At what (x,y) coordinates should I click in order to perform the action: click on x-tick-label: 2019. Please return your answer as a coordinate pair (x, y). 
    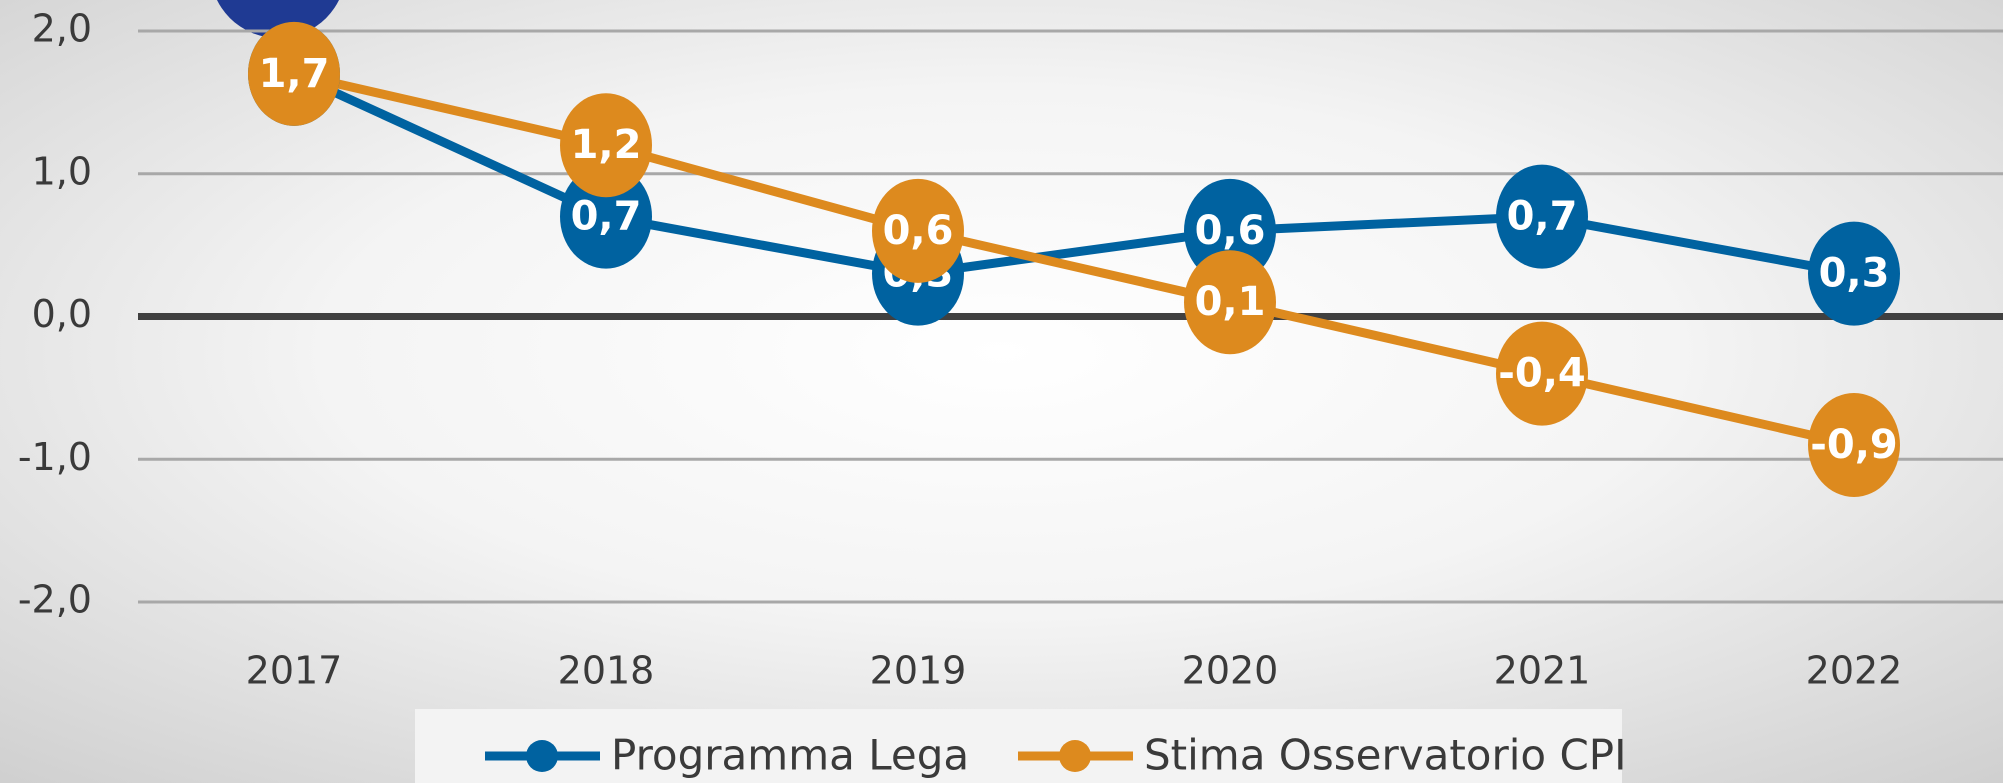
    Looking at the image, I should click on (918, 671).